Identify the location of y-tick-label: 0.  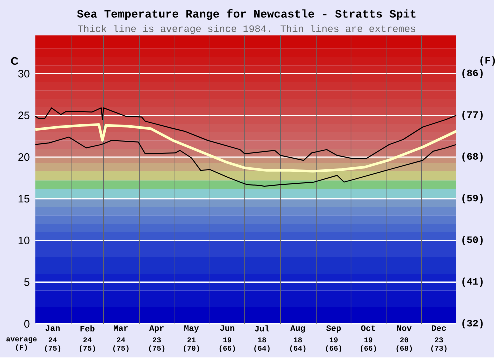
(27, 324).